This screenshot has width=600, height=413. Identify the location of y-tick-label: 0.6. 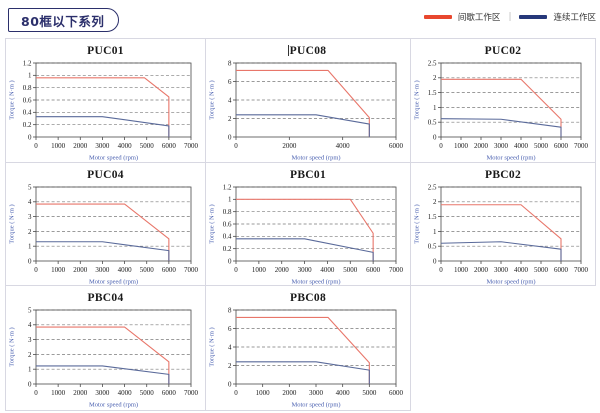
(27, 100).